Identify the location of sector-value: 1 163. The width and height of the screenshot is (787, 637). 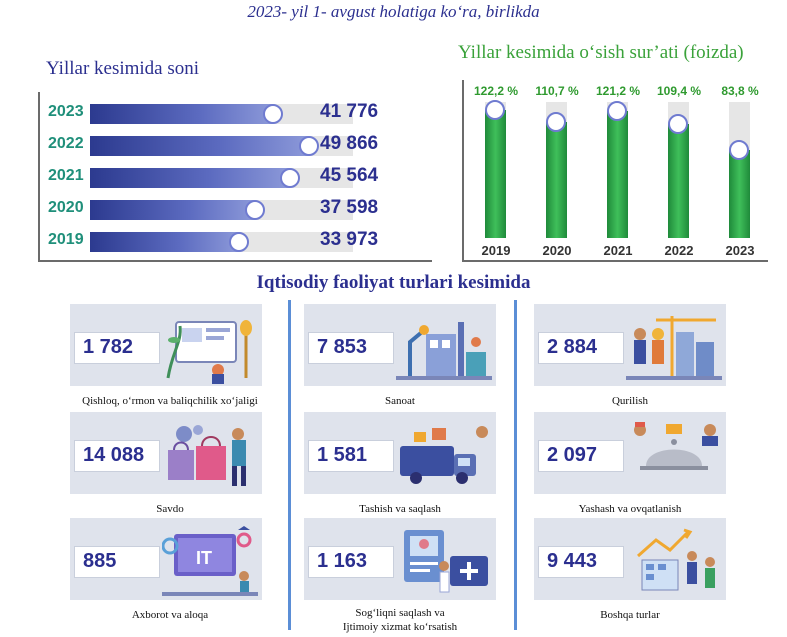
(351, 562).